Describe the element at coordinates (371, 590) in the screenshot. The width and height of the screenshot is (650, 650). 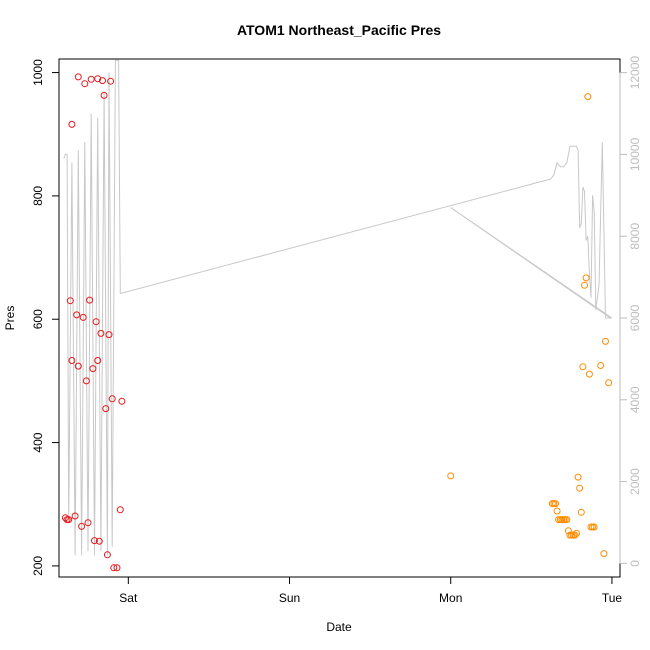
I see `x-axis: Sat Sun Mon Tue` at that location.